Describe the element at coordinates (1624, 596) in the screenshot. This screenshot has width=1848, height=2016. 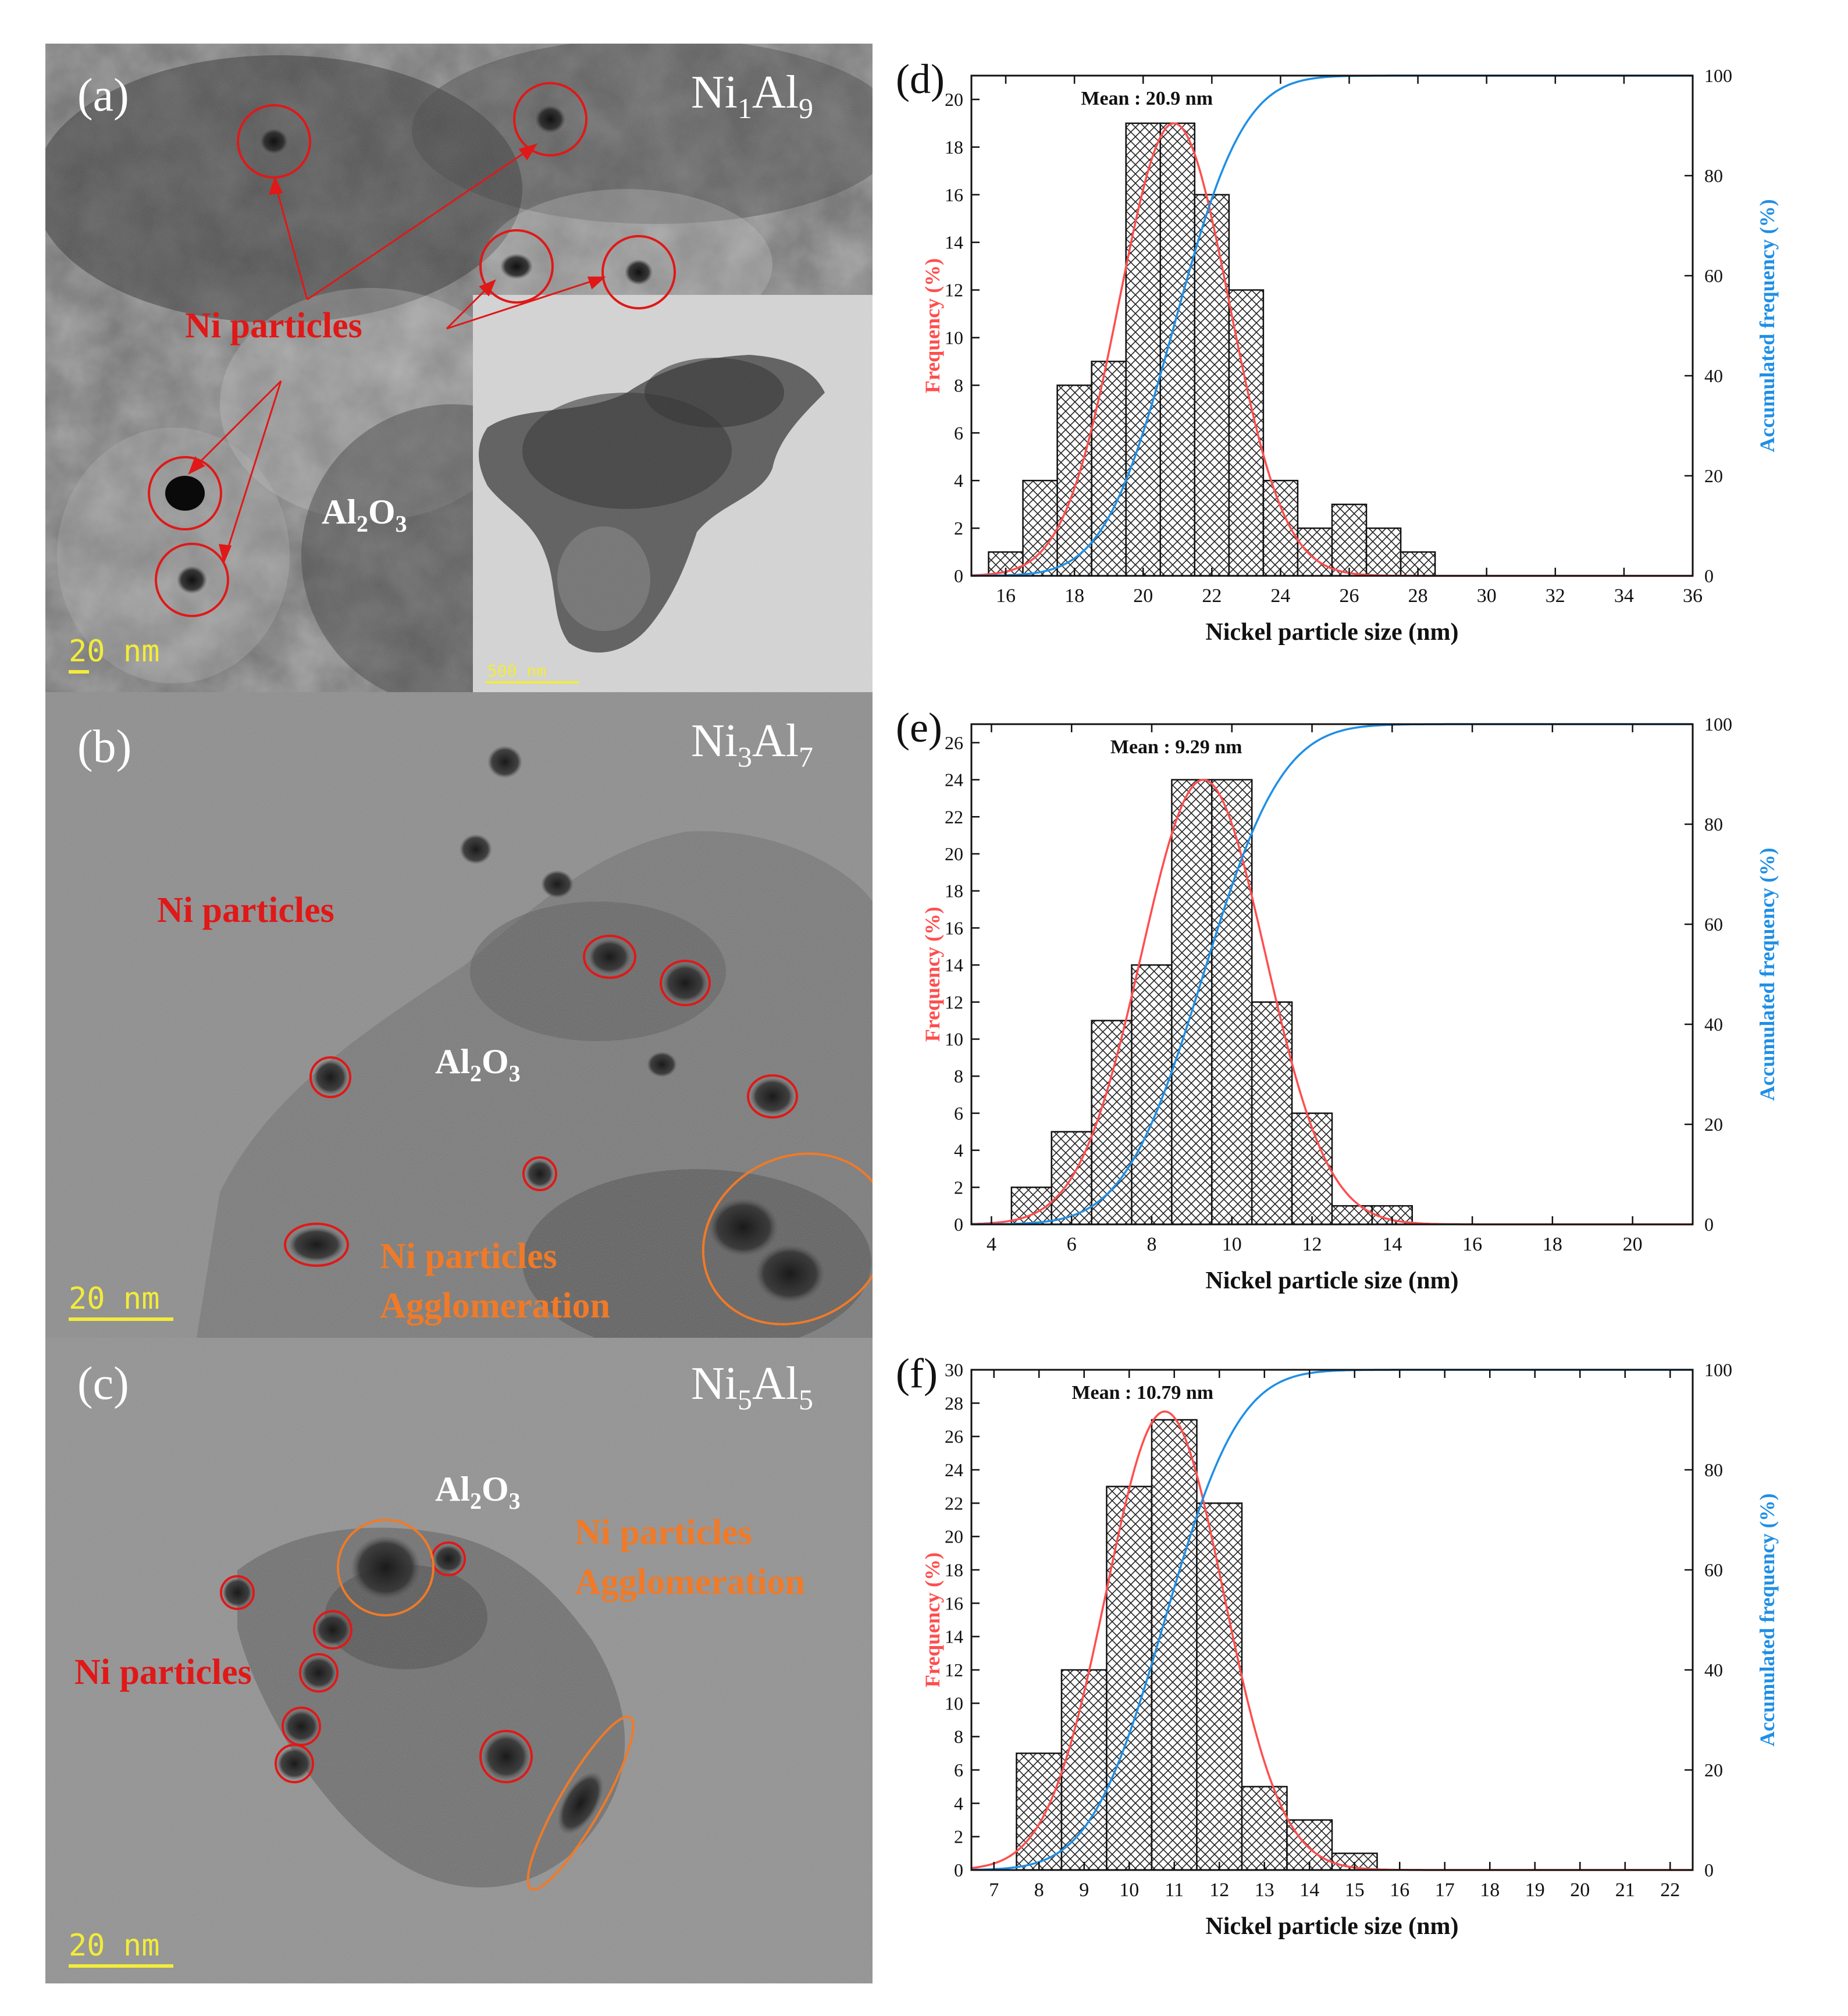
I see `x-tick-label-d-34: 34` at that location.